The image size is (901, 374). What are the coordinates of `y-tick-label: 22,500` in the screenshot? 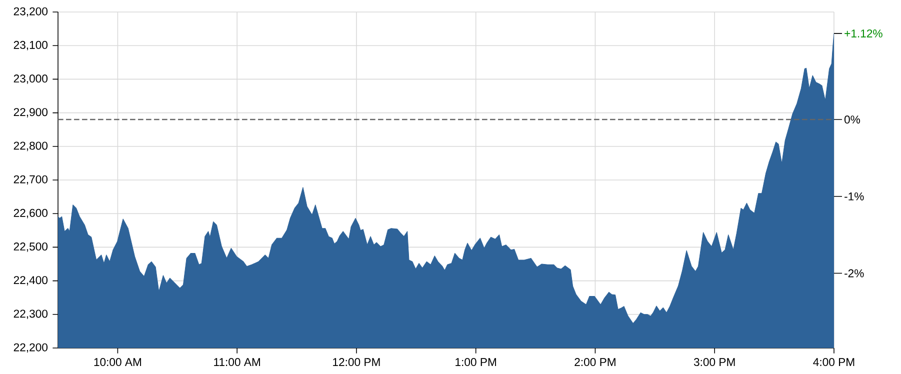 It's located at (31, 247).